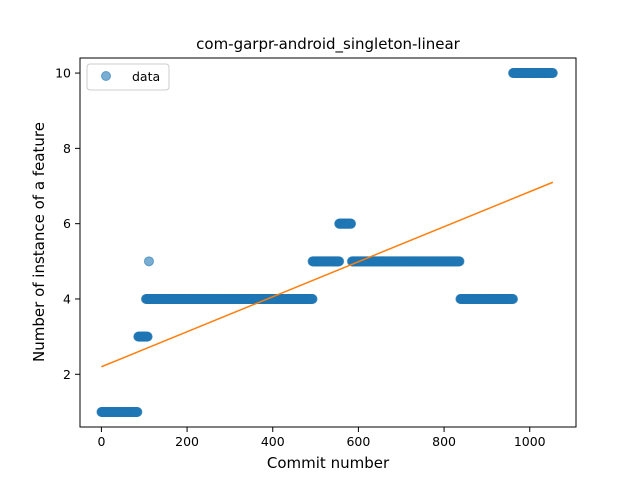 The width and height of the screenshot is (640, 480). I want to click on y-axis-ticks: 2 4 6 8 10, so click(67, 224).